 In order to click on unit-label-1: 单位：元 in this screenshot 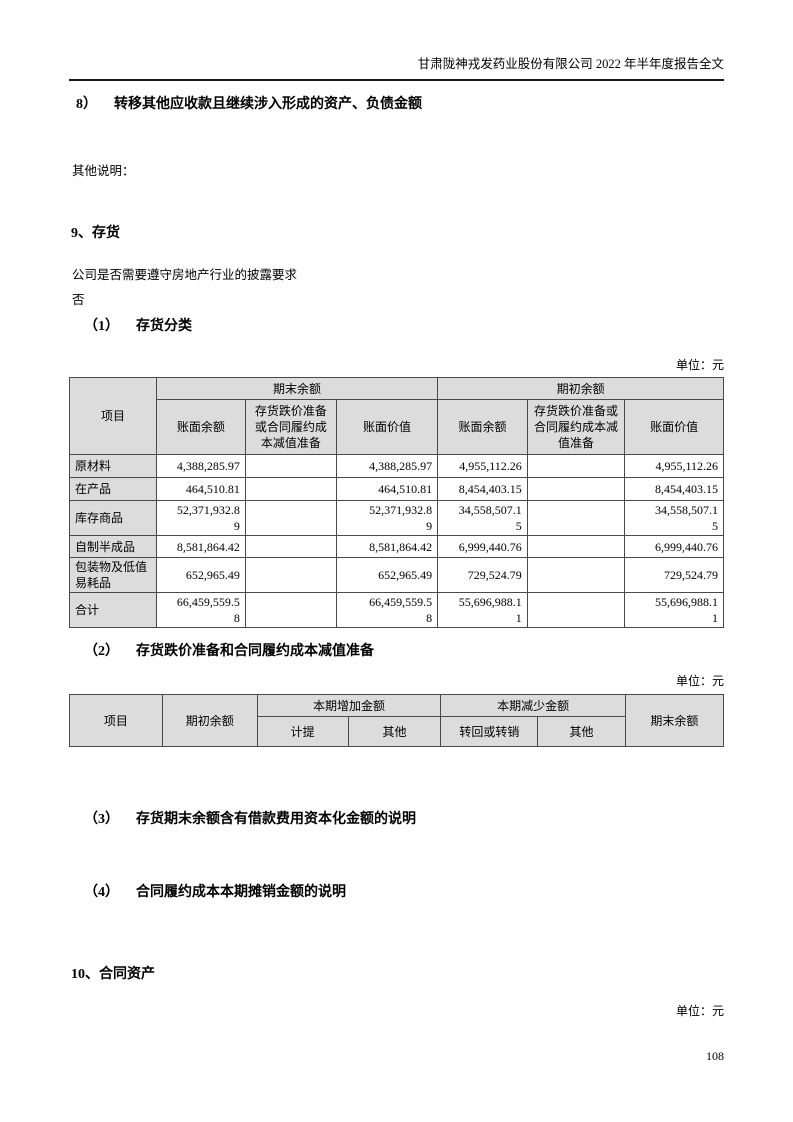, I will do `click(699, 365)`.